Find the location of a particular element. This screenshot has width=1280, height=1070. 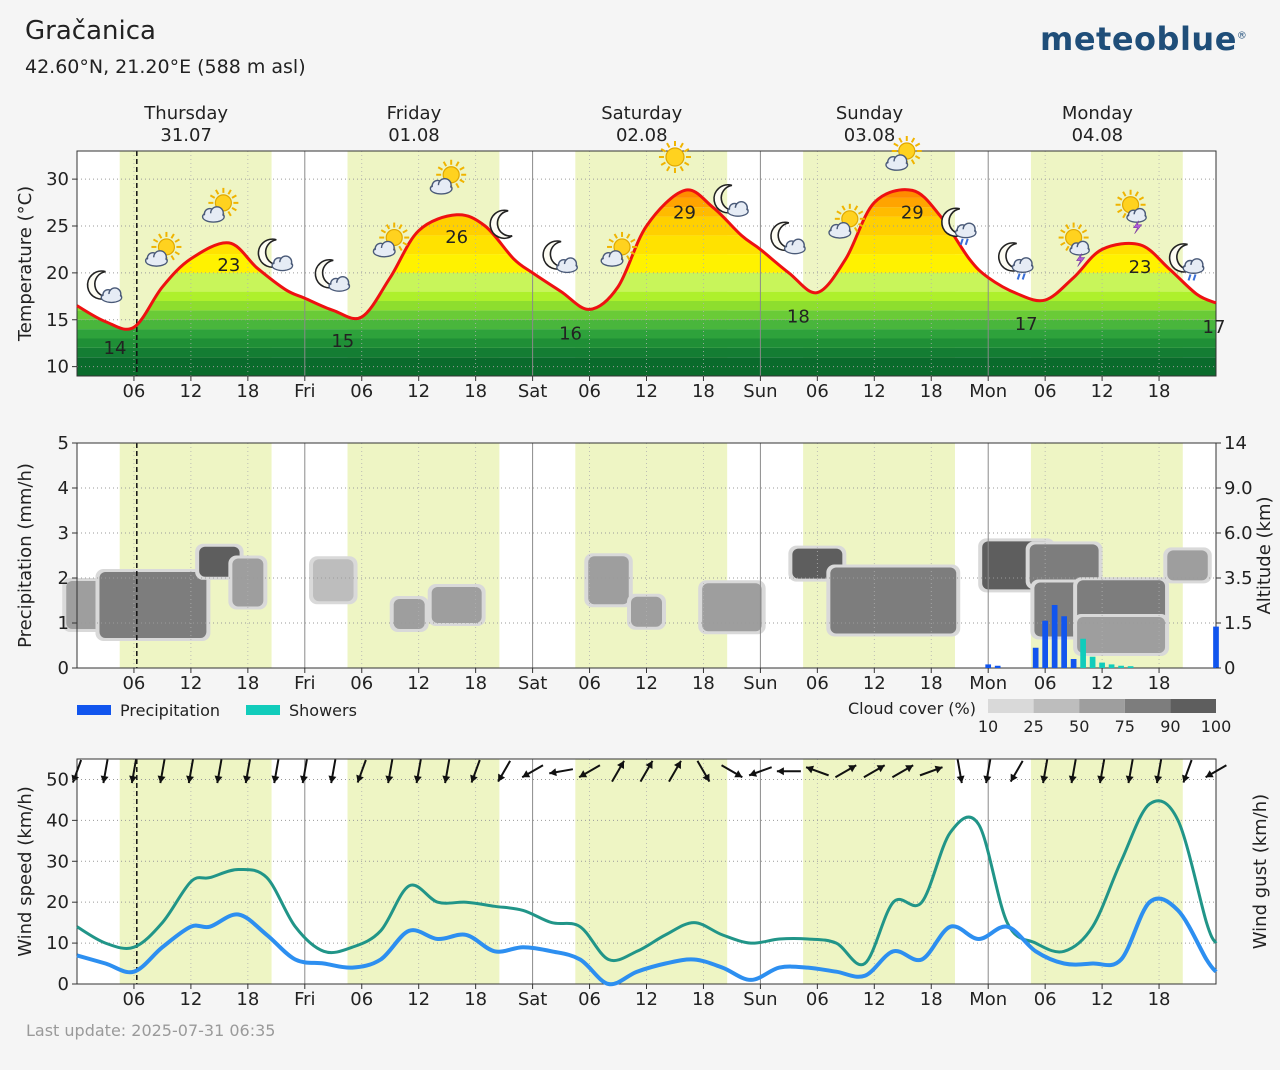

temperature-label: 29 is located at coordinates (912, 212).